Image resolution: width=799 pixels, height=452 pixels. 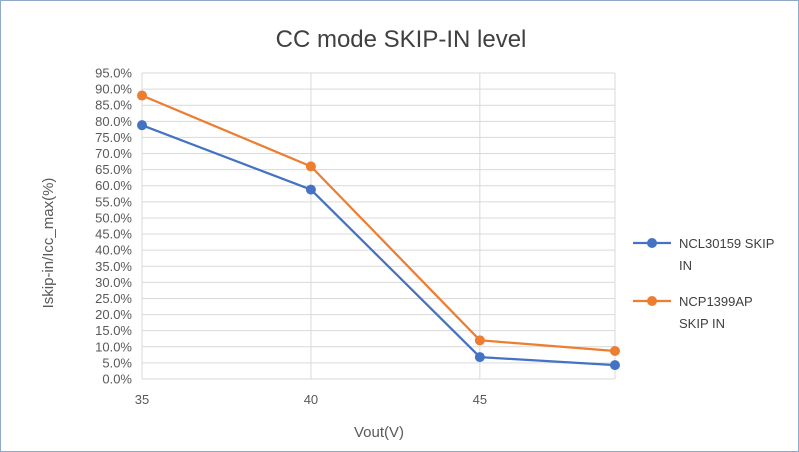 What do you see at coordinates (113, 121) in the screenshot?
I see `y-tick-label: 80.0%` at bounding box center [113, 121].